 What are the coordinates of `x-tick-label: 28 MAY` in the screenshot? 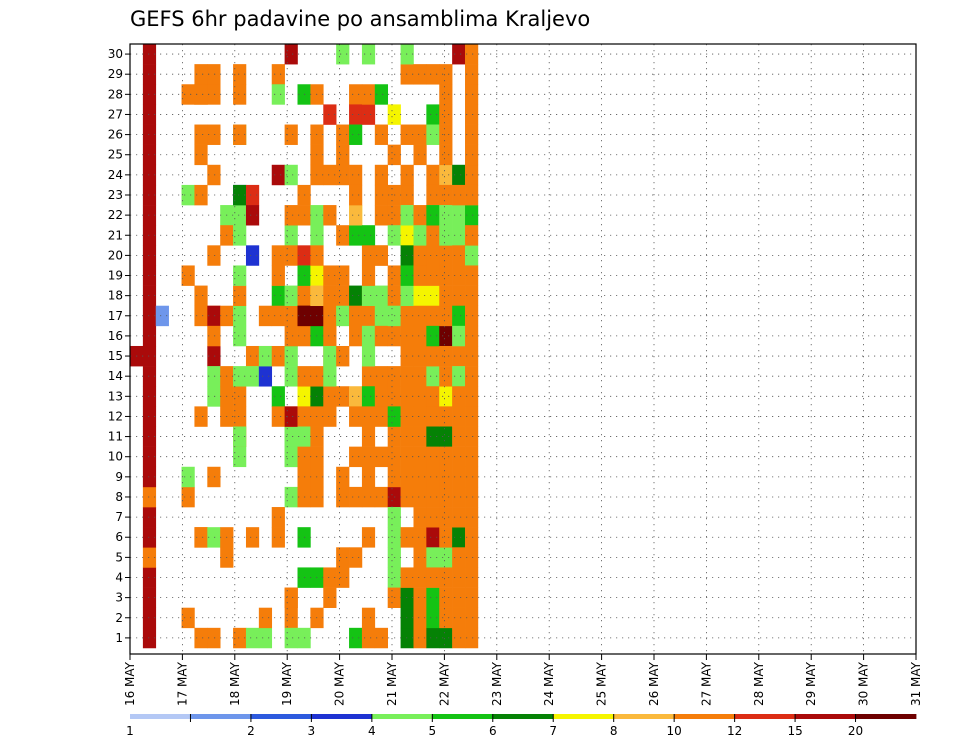 It's located at (759, 683).